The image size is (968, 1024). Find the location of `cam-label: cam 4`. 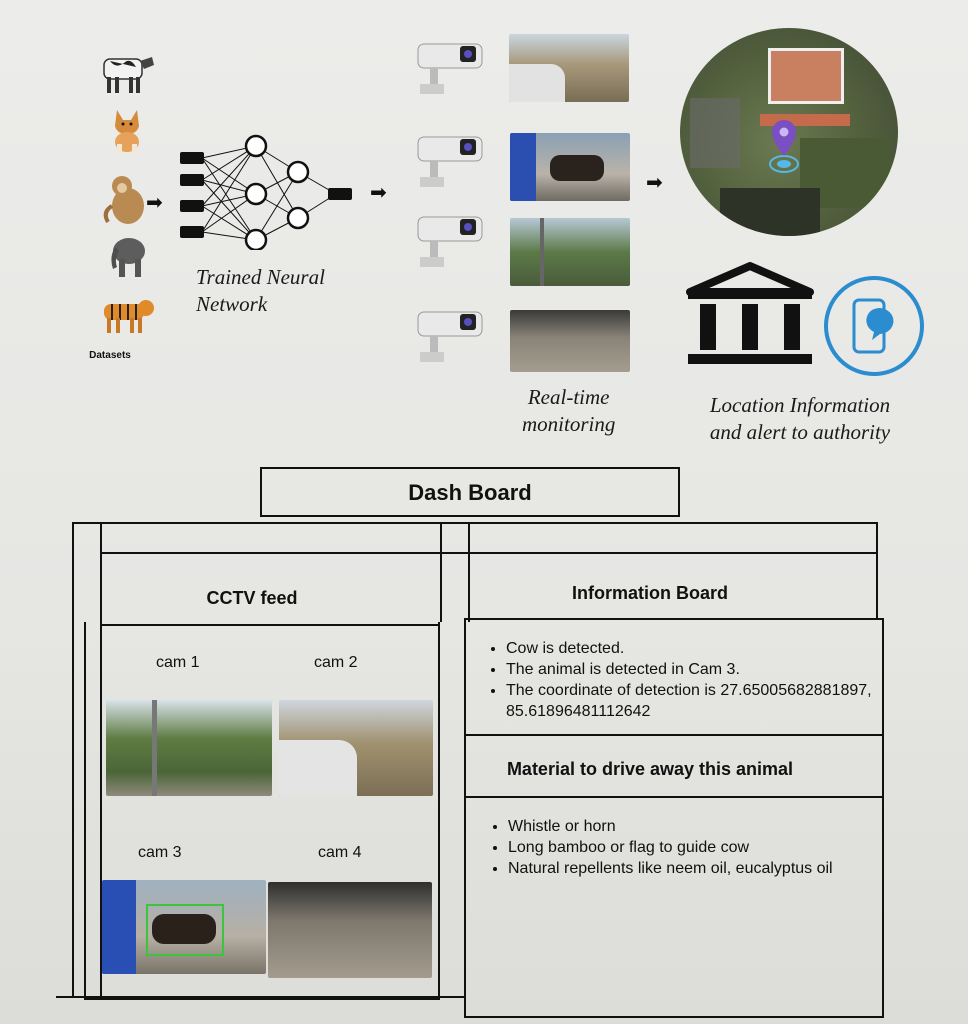

cam-label: cam 4 is located at coordinates (340, 852).